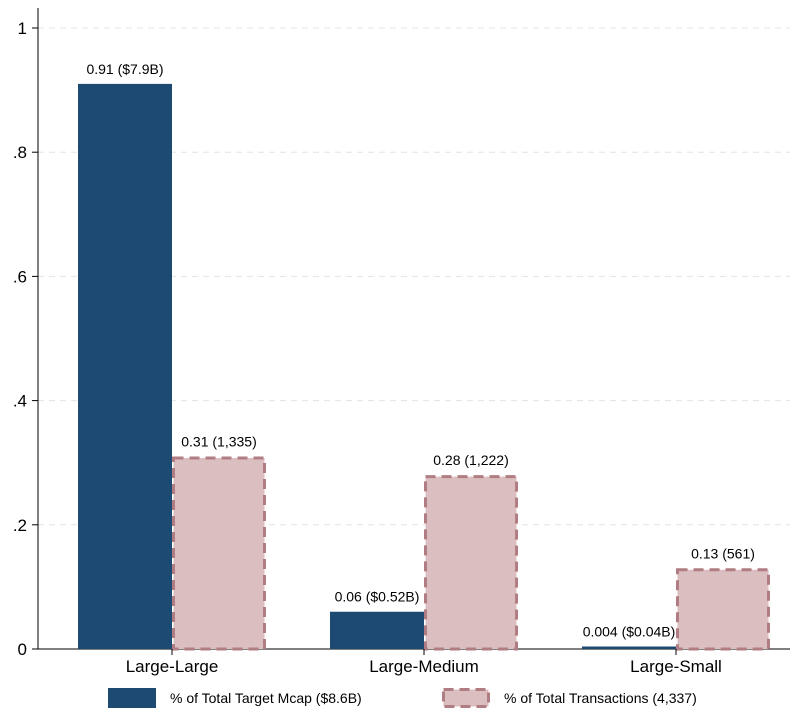  Describe the element at coordinates (172, 666) in the screenshot. I see `x-tick-label-0: Large-Large` at that location.